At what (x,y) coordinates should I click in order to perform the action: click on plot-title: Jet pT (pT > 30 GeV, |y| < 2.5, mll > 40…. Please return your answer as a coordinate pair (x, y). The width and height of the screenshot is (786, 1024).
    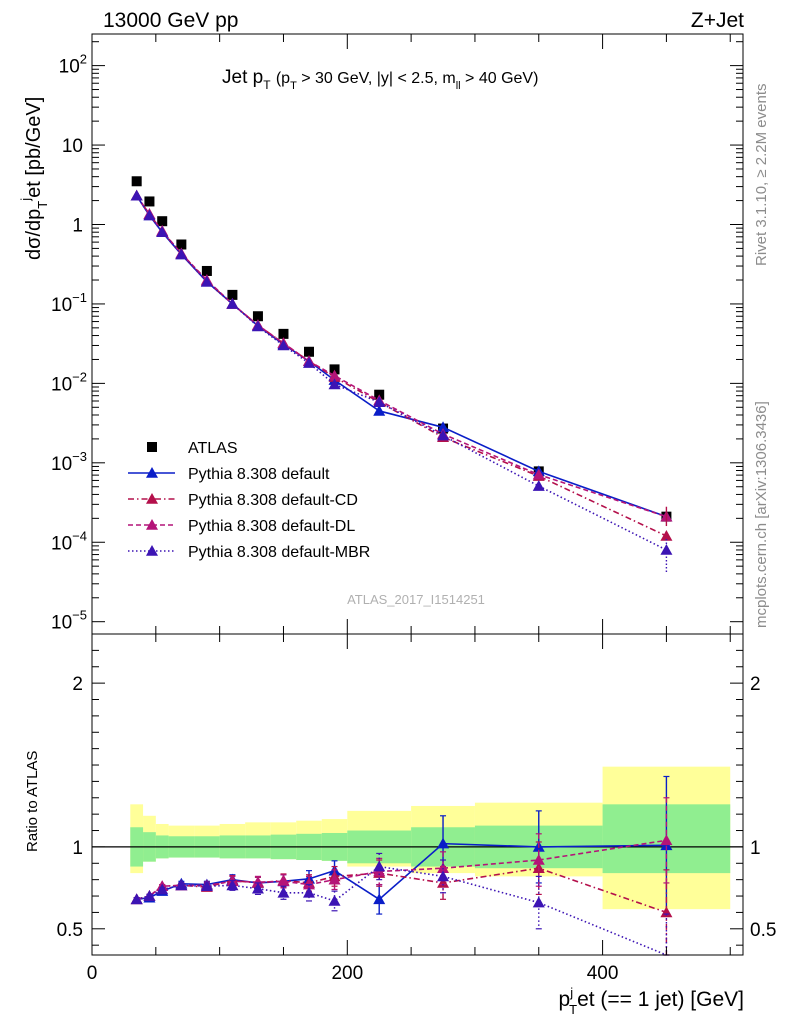
    Looking at the image, I should click on (380, 79).